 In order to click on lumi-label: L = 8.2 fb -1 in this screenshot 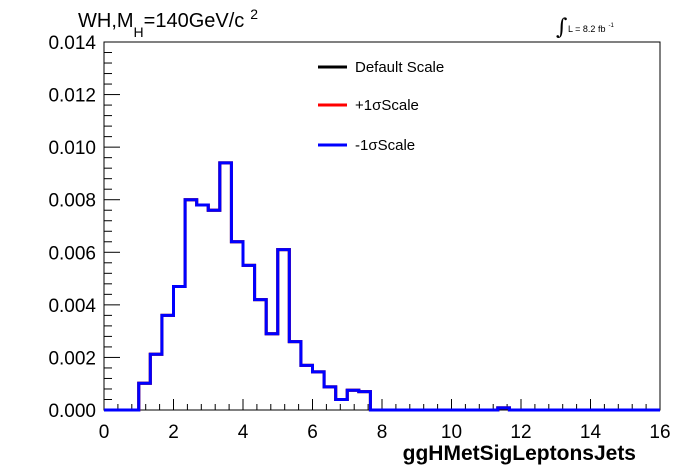, I will do `click(591, 28)`.